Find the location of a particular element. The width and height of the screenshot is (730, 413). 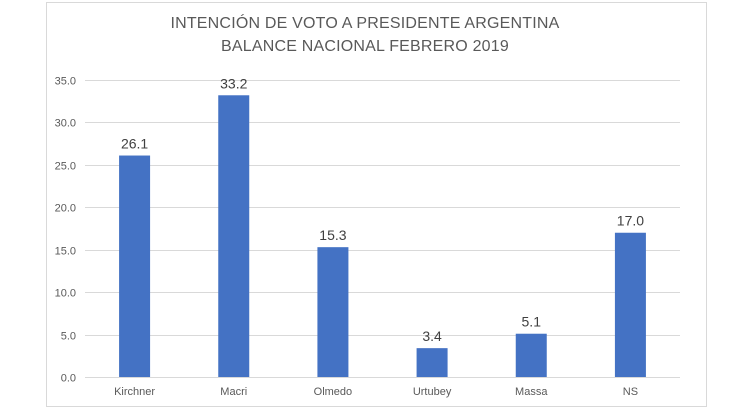

bar-ns is located at coordinates (630, 304).